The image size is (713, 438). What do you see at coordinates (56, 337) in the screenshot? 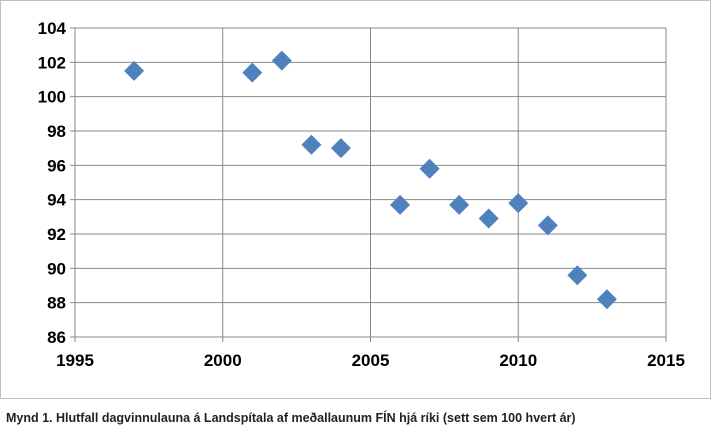
I see `y-tick-label: 86` at bounding box center [56, 337].